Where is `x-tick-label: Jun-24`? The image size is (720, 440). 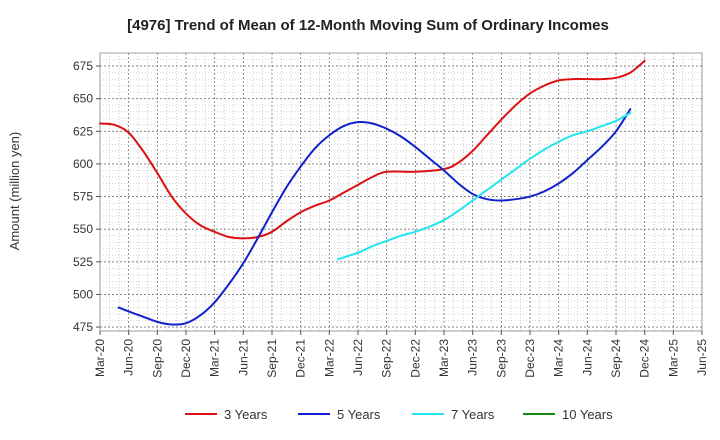 x-tick-label: Jun-24 is located at coordinates (587, 357).